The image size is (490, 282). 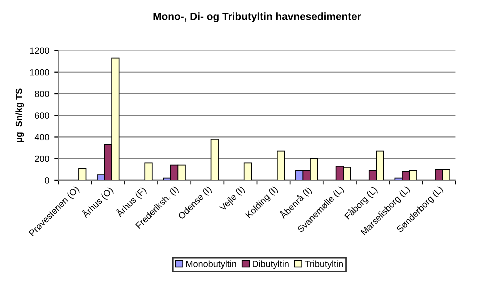 What do you see at coordinates (232, 199) in the screenshot?
I see `x-tick-label: Vejle (I)` at bounding box center [232, 199].